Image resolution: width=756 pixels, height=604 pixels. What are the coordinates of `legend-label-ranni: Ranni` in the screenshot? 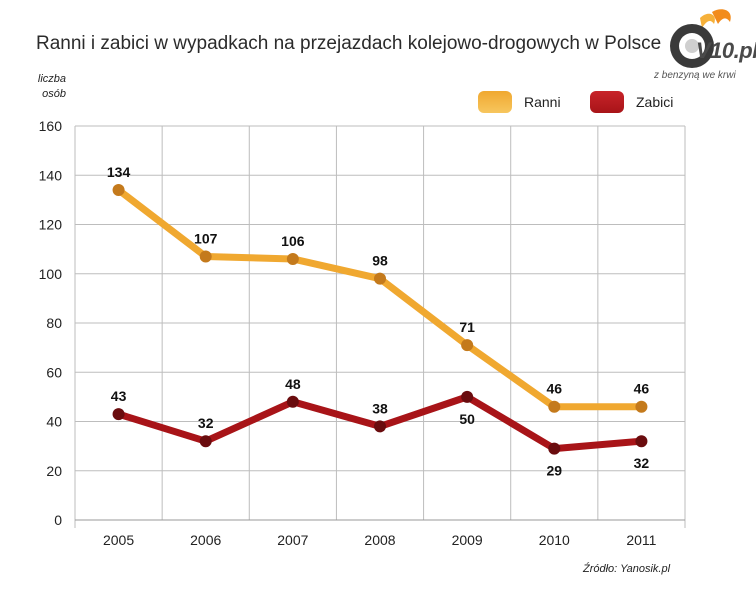 It's located at (542, 102).